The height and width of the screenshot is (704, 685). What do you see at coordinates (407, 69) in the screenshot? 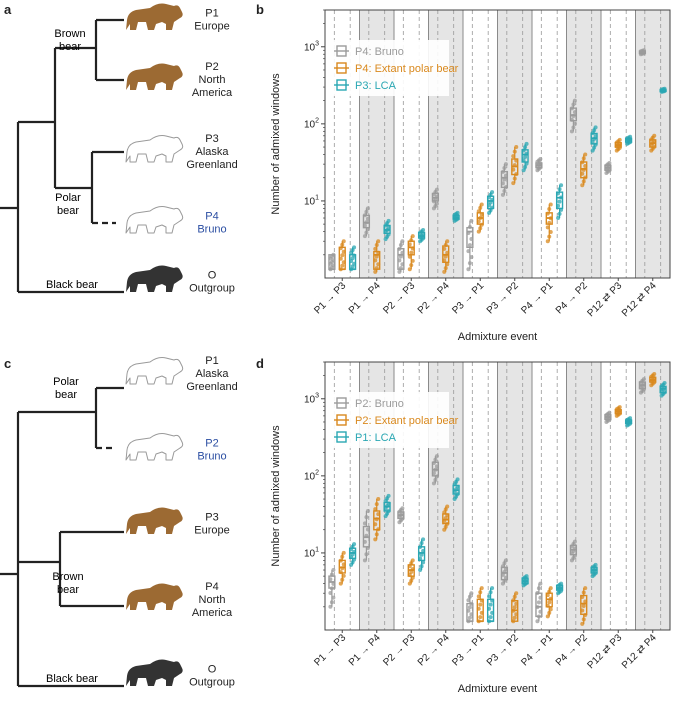
I see `legend-label: P4: Extant polar bear` at bounding box center [407, 69].